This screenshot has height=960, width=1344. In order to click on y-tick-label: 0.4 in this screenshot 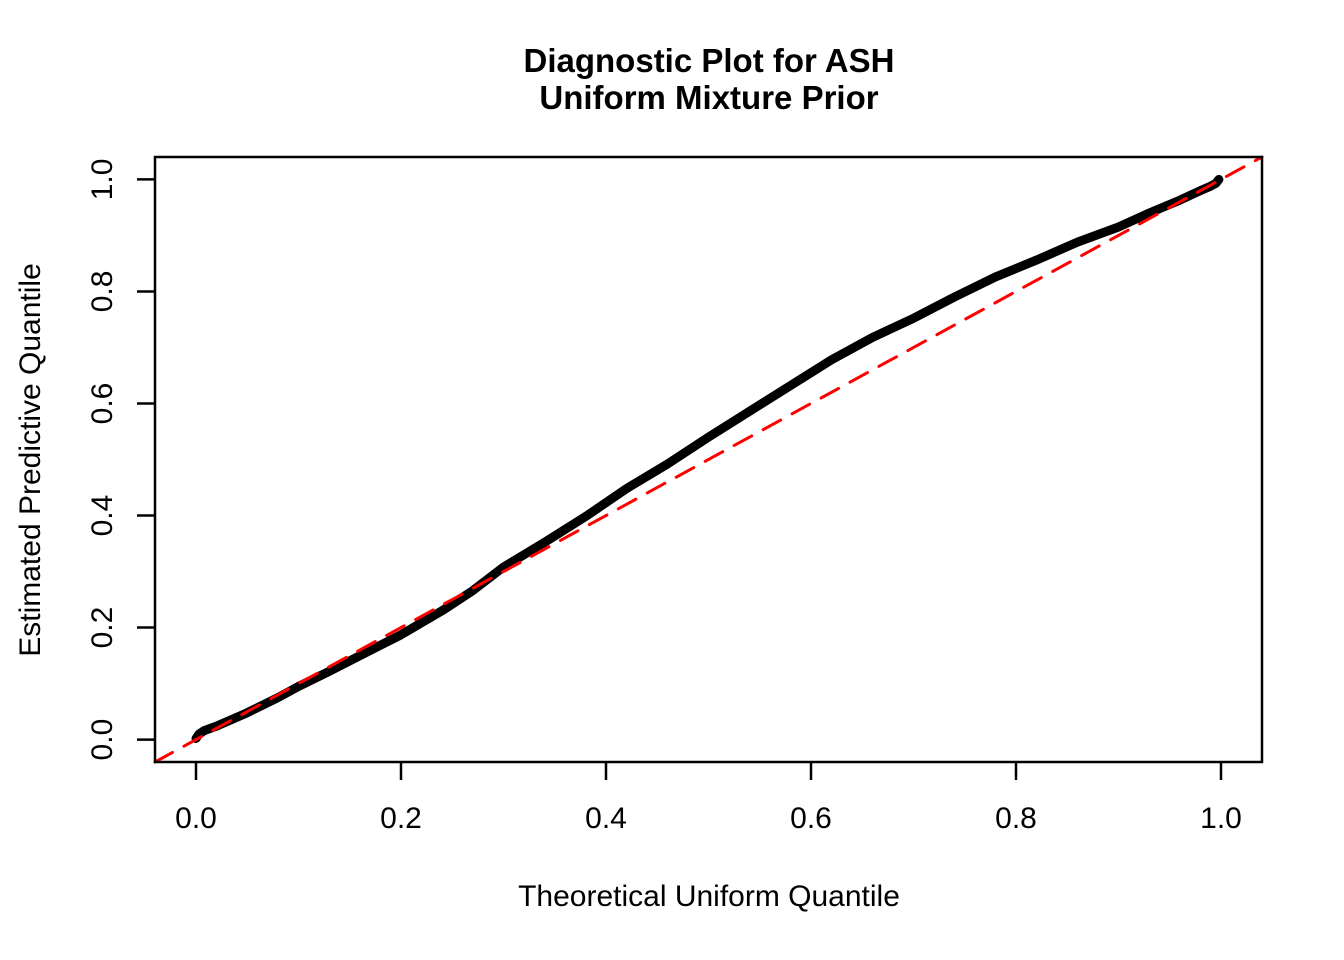, I will do `click(102, 516)`.